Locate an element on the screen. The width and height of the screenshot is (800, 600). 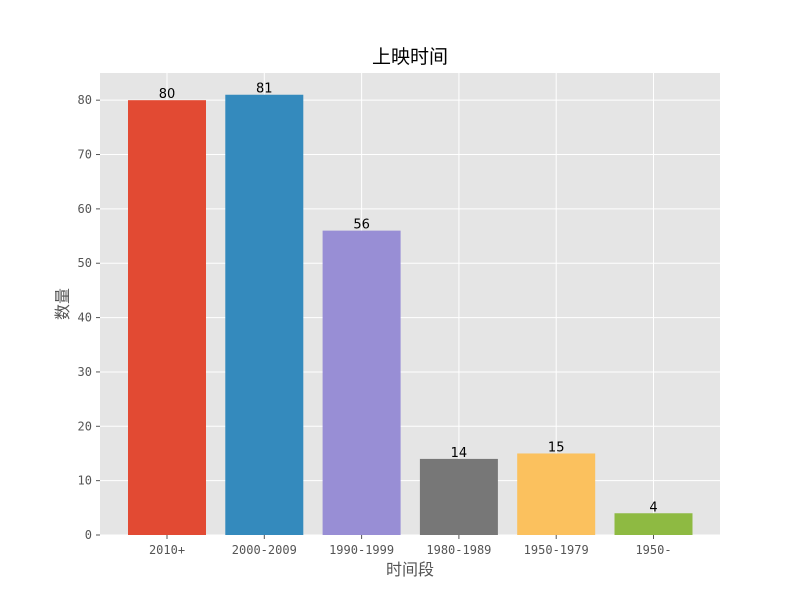
x-tick-label: 1980-1989 is located at coordinates (458, 550).